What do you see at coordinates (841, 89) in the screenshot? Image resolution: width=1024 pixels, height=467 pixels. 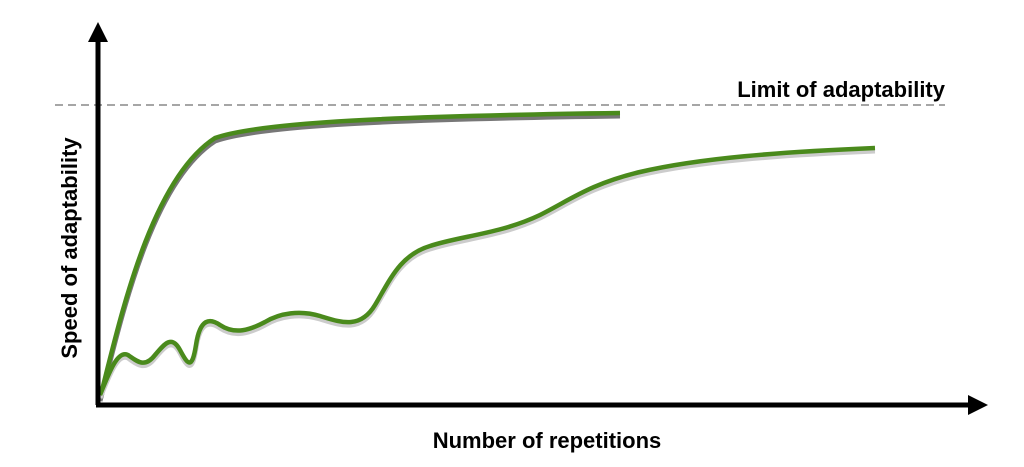 I see `limit-label: Limit of adaptability` at bounding box center [841, 89].